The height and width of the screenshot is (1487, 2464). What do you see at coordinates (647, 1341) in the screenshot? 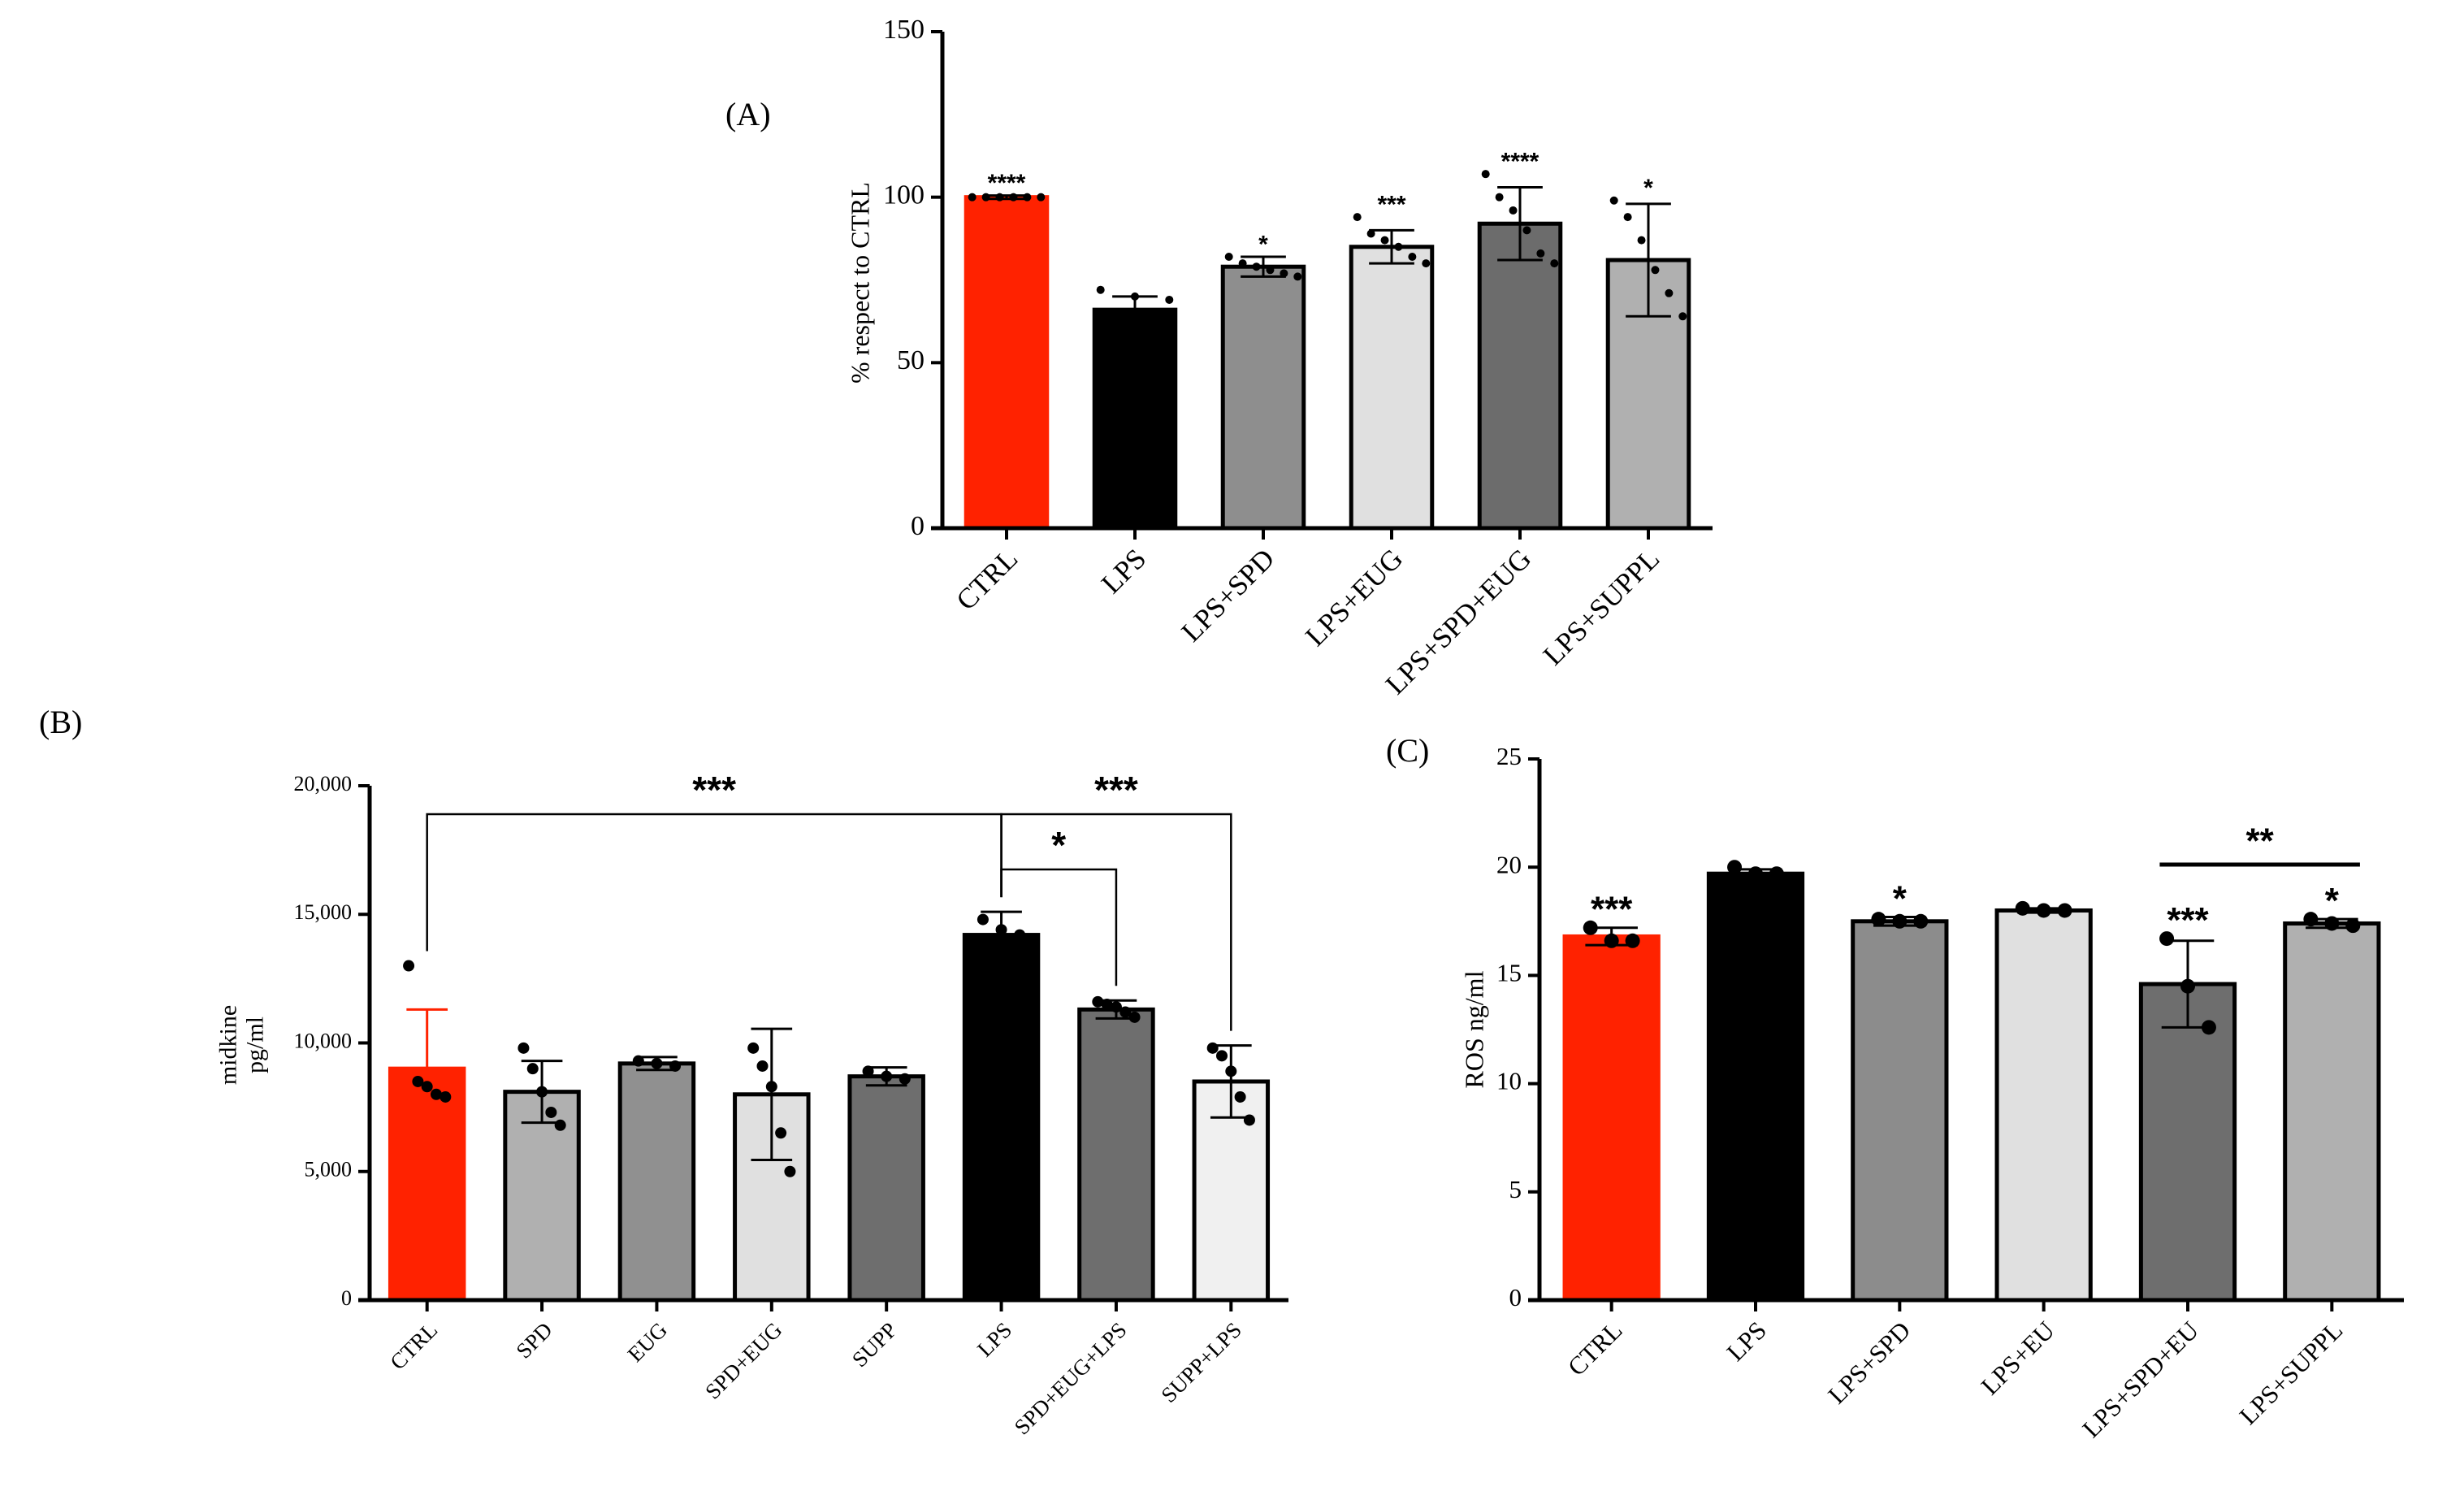
I see `x-tick-label: EUG` at bounding box center [647, 1341].